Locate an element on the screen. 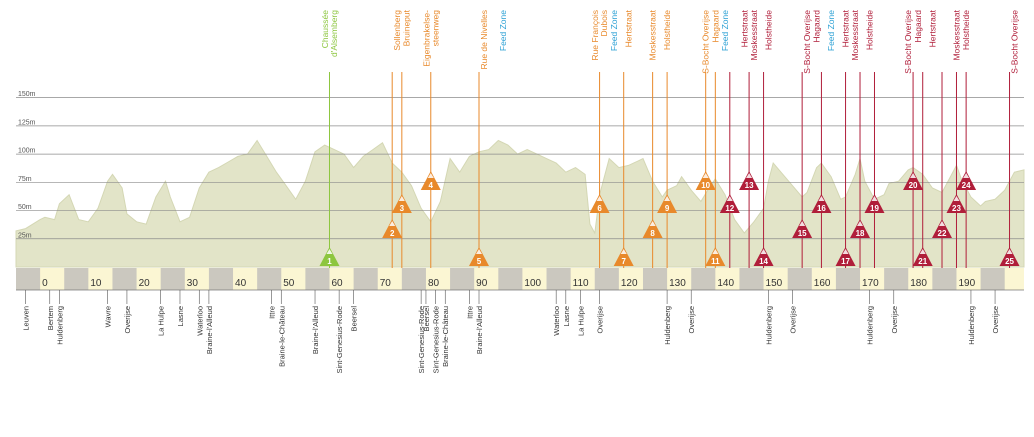 The height and width of the screenshot is (437, 1034). climb-name-text: Hertstraat is located at coordinates (932, 28).